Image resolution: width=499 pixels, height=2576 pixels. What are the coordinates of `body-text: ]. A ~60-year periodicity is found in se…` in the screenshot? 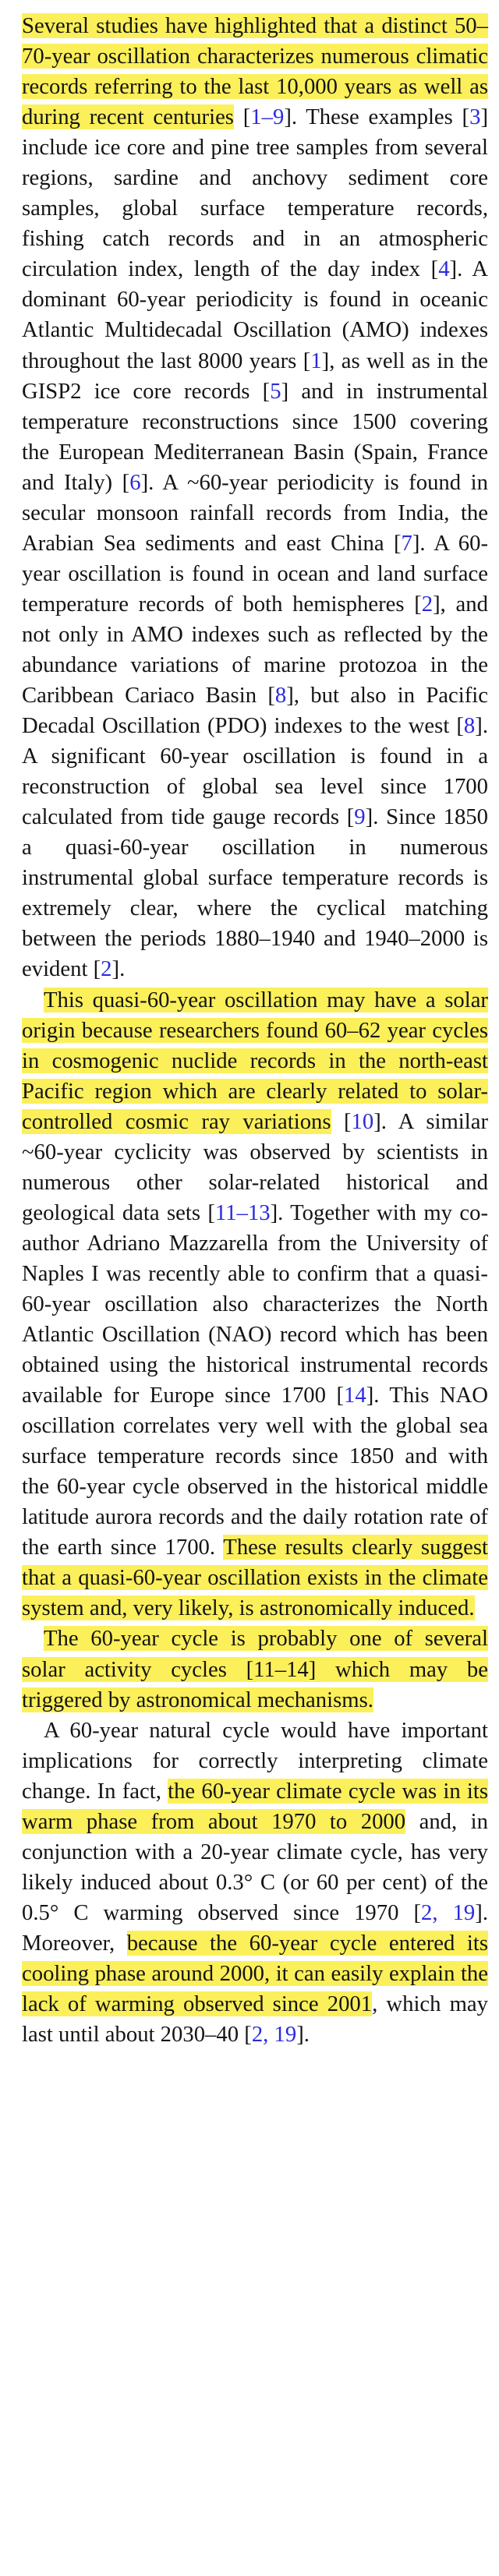 It's located at (255, 512).